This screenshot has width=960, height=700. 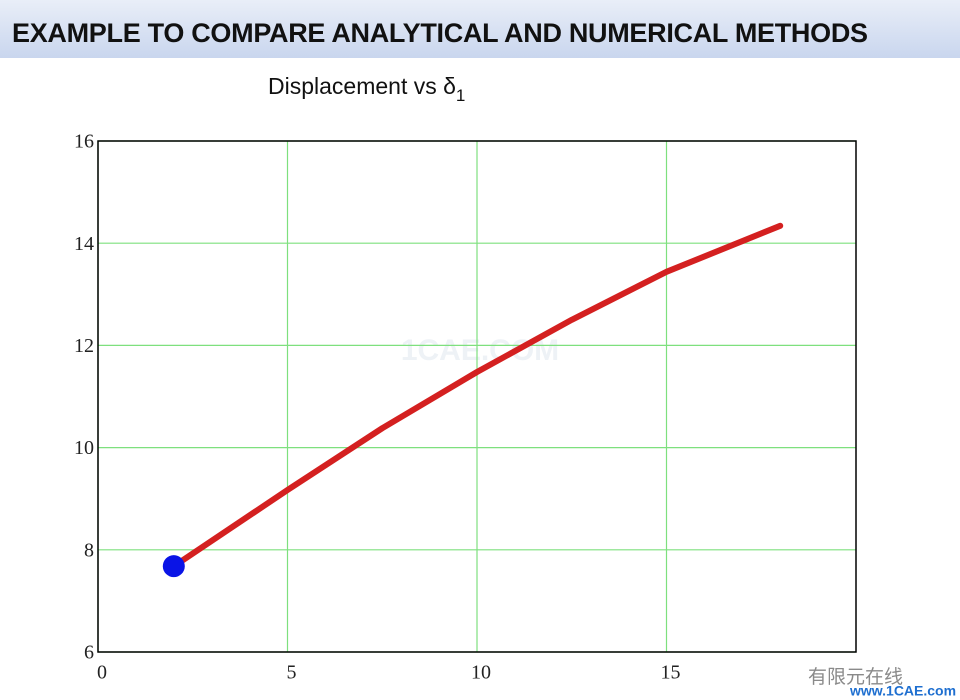 I want to click on x-tick-label: 0, so click(x=102, y=673).